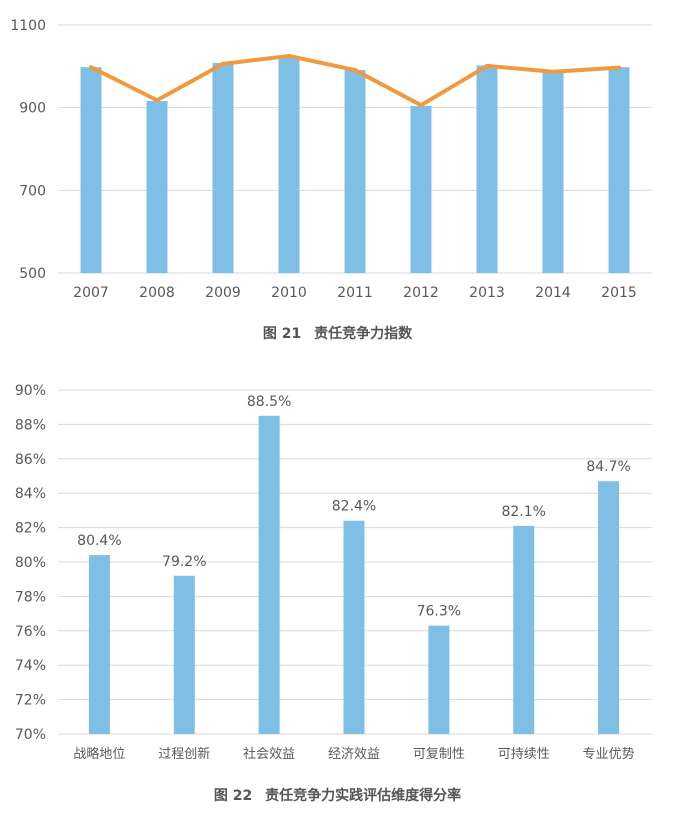  Describe the element at coordinates (269, 402) in the screenshot. I see `data-label: 88.5%` at that location.